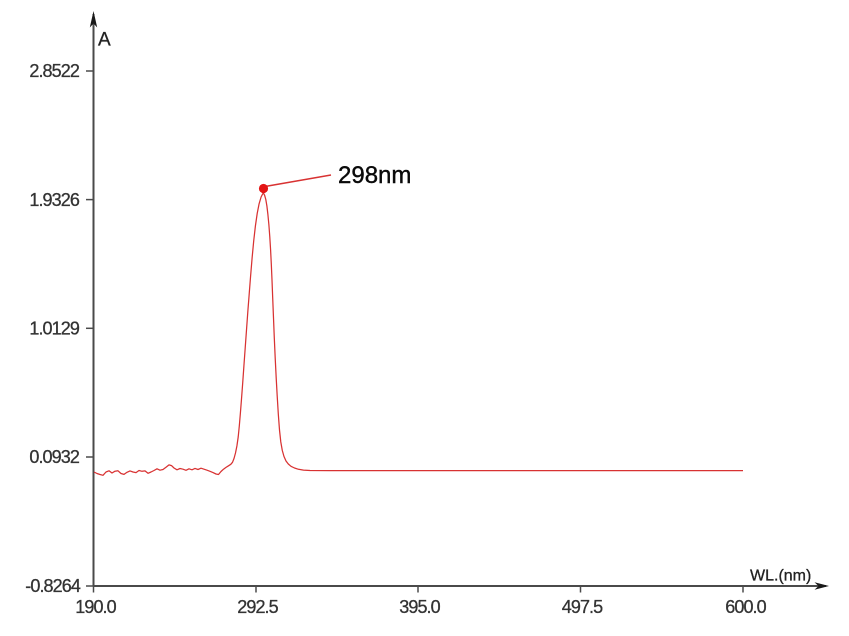 The width and height of the screenshot is (849, 636). Describe the element at coordinates (374, 175) in the screenshot. I see `svg-text: 298nm` at that location.